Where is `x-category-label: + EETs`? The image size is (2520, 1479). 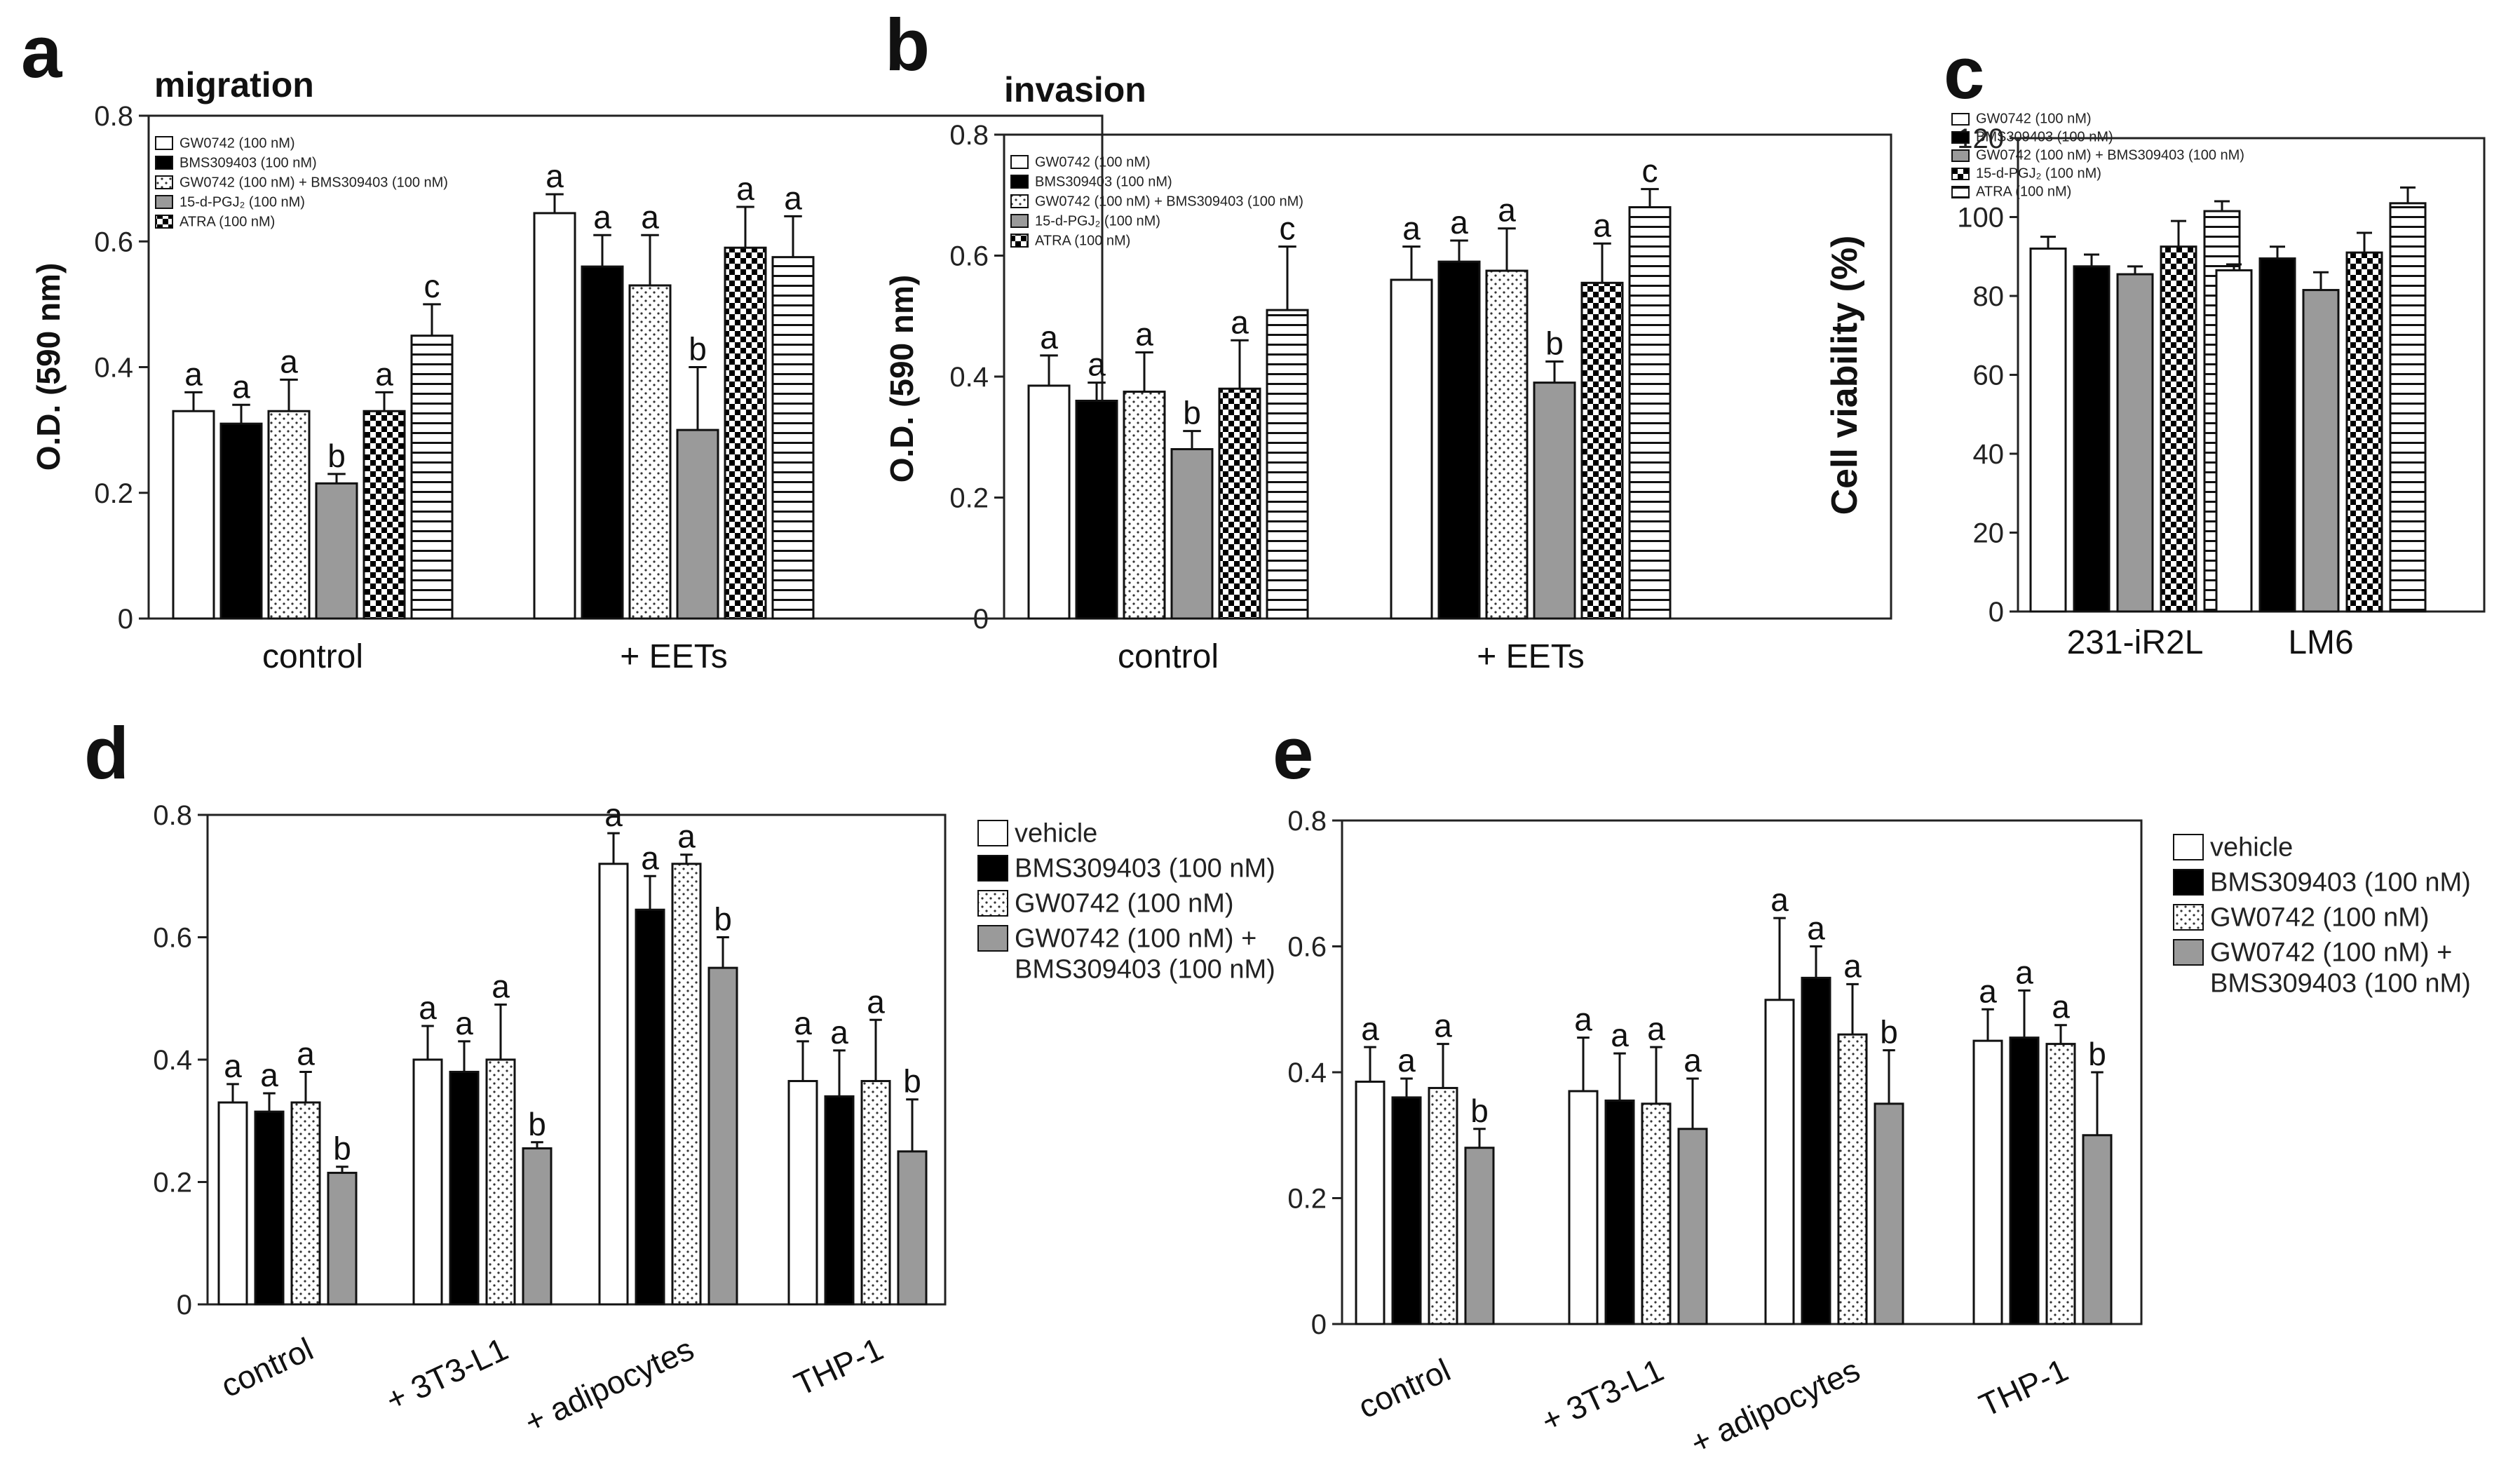
x-category-label: + EETs is located at coordinates (1530, 656).